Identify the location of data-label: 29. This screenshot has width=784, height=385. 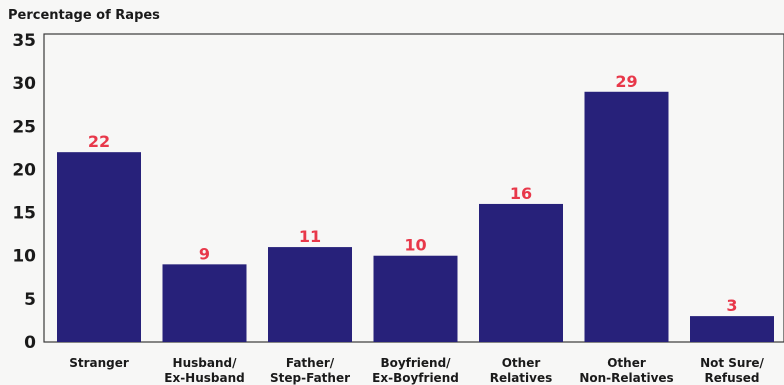
(626, 81).